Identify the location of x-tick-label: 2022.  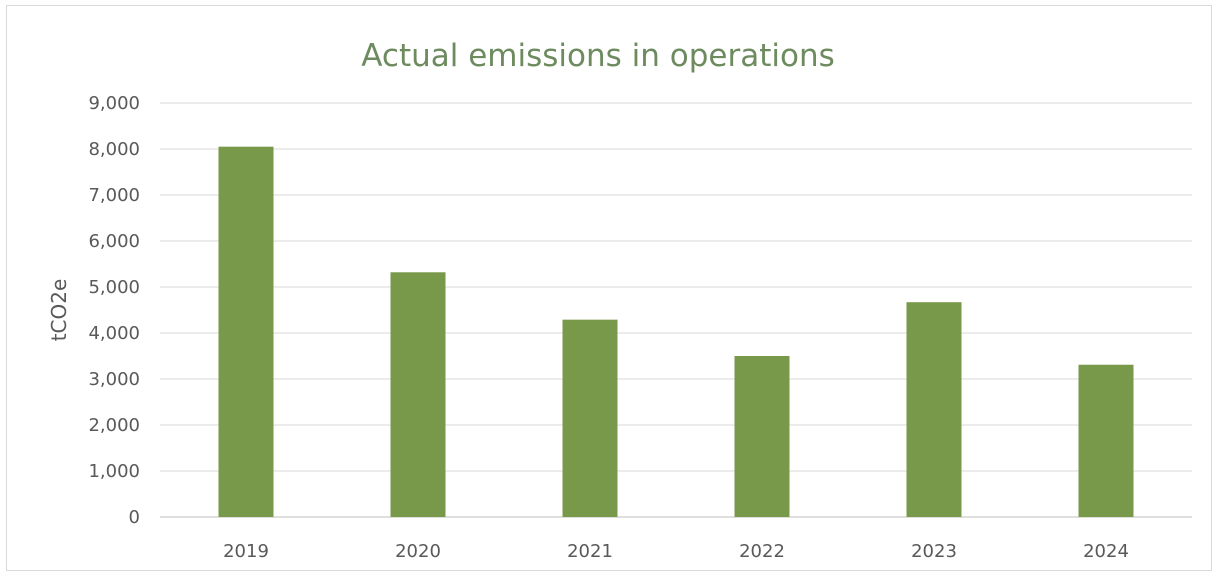
(762, 551).